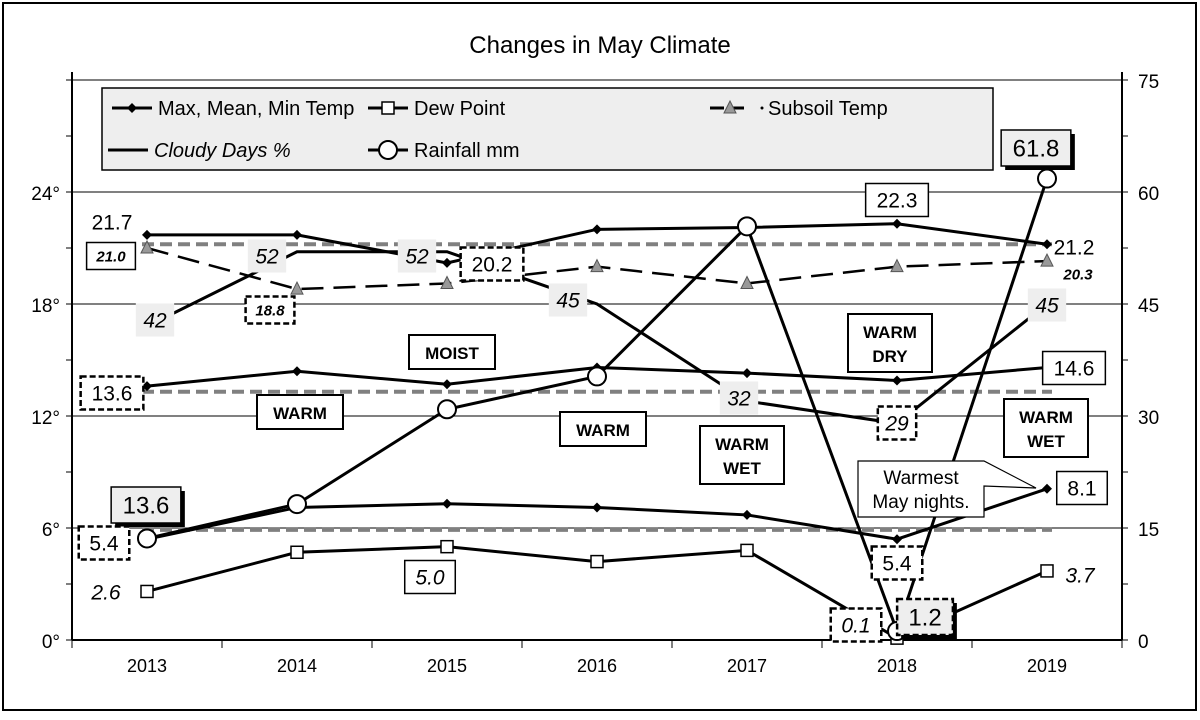 Image resolution: width=1200 pixels, height=720 pixels. I want to click on data-label: 61.8, so click(1037, 149).